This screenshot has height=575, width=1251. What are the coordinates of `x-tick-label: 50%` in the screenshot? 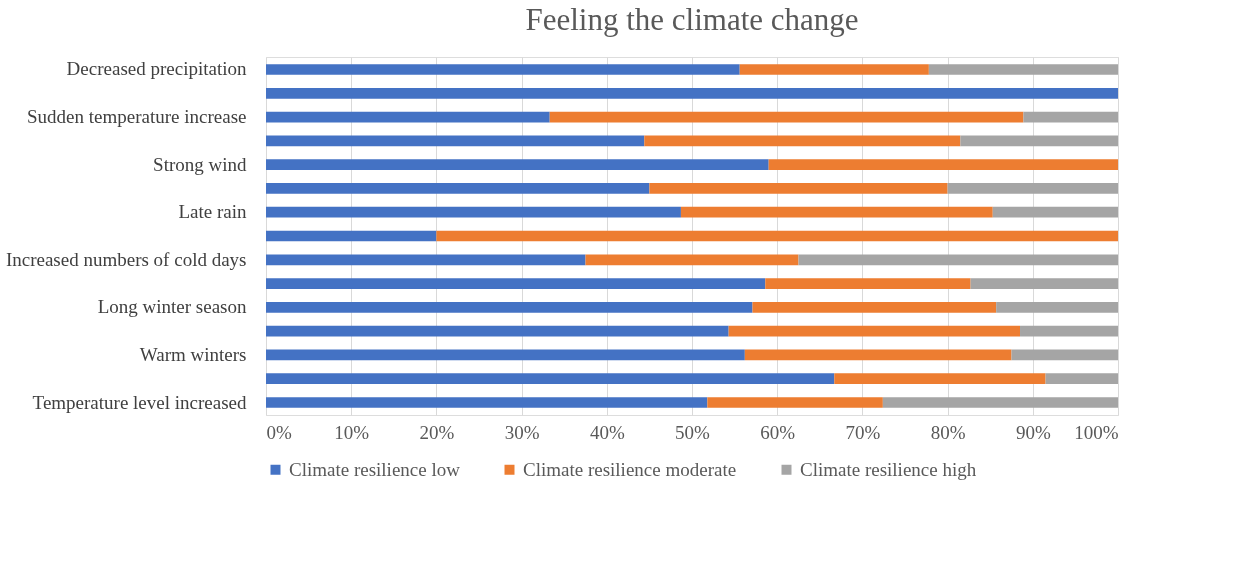 It's located at (693, 432).